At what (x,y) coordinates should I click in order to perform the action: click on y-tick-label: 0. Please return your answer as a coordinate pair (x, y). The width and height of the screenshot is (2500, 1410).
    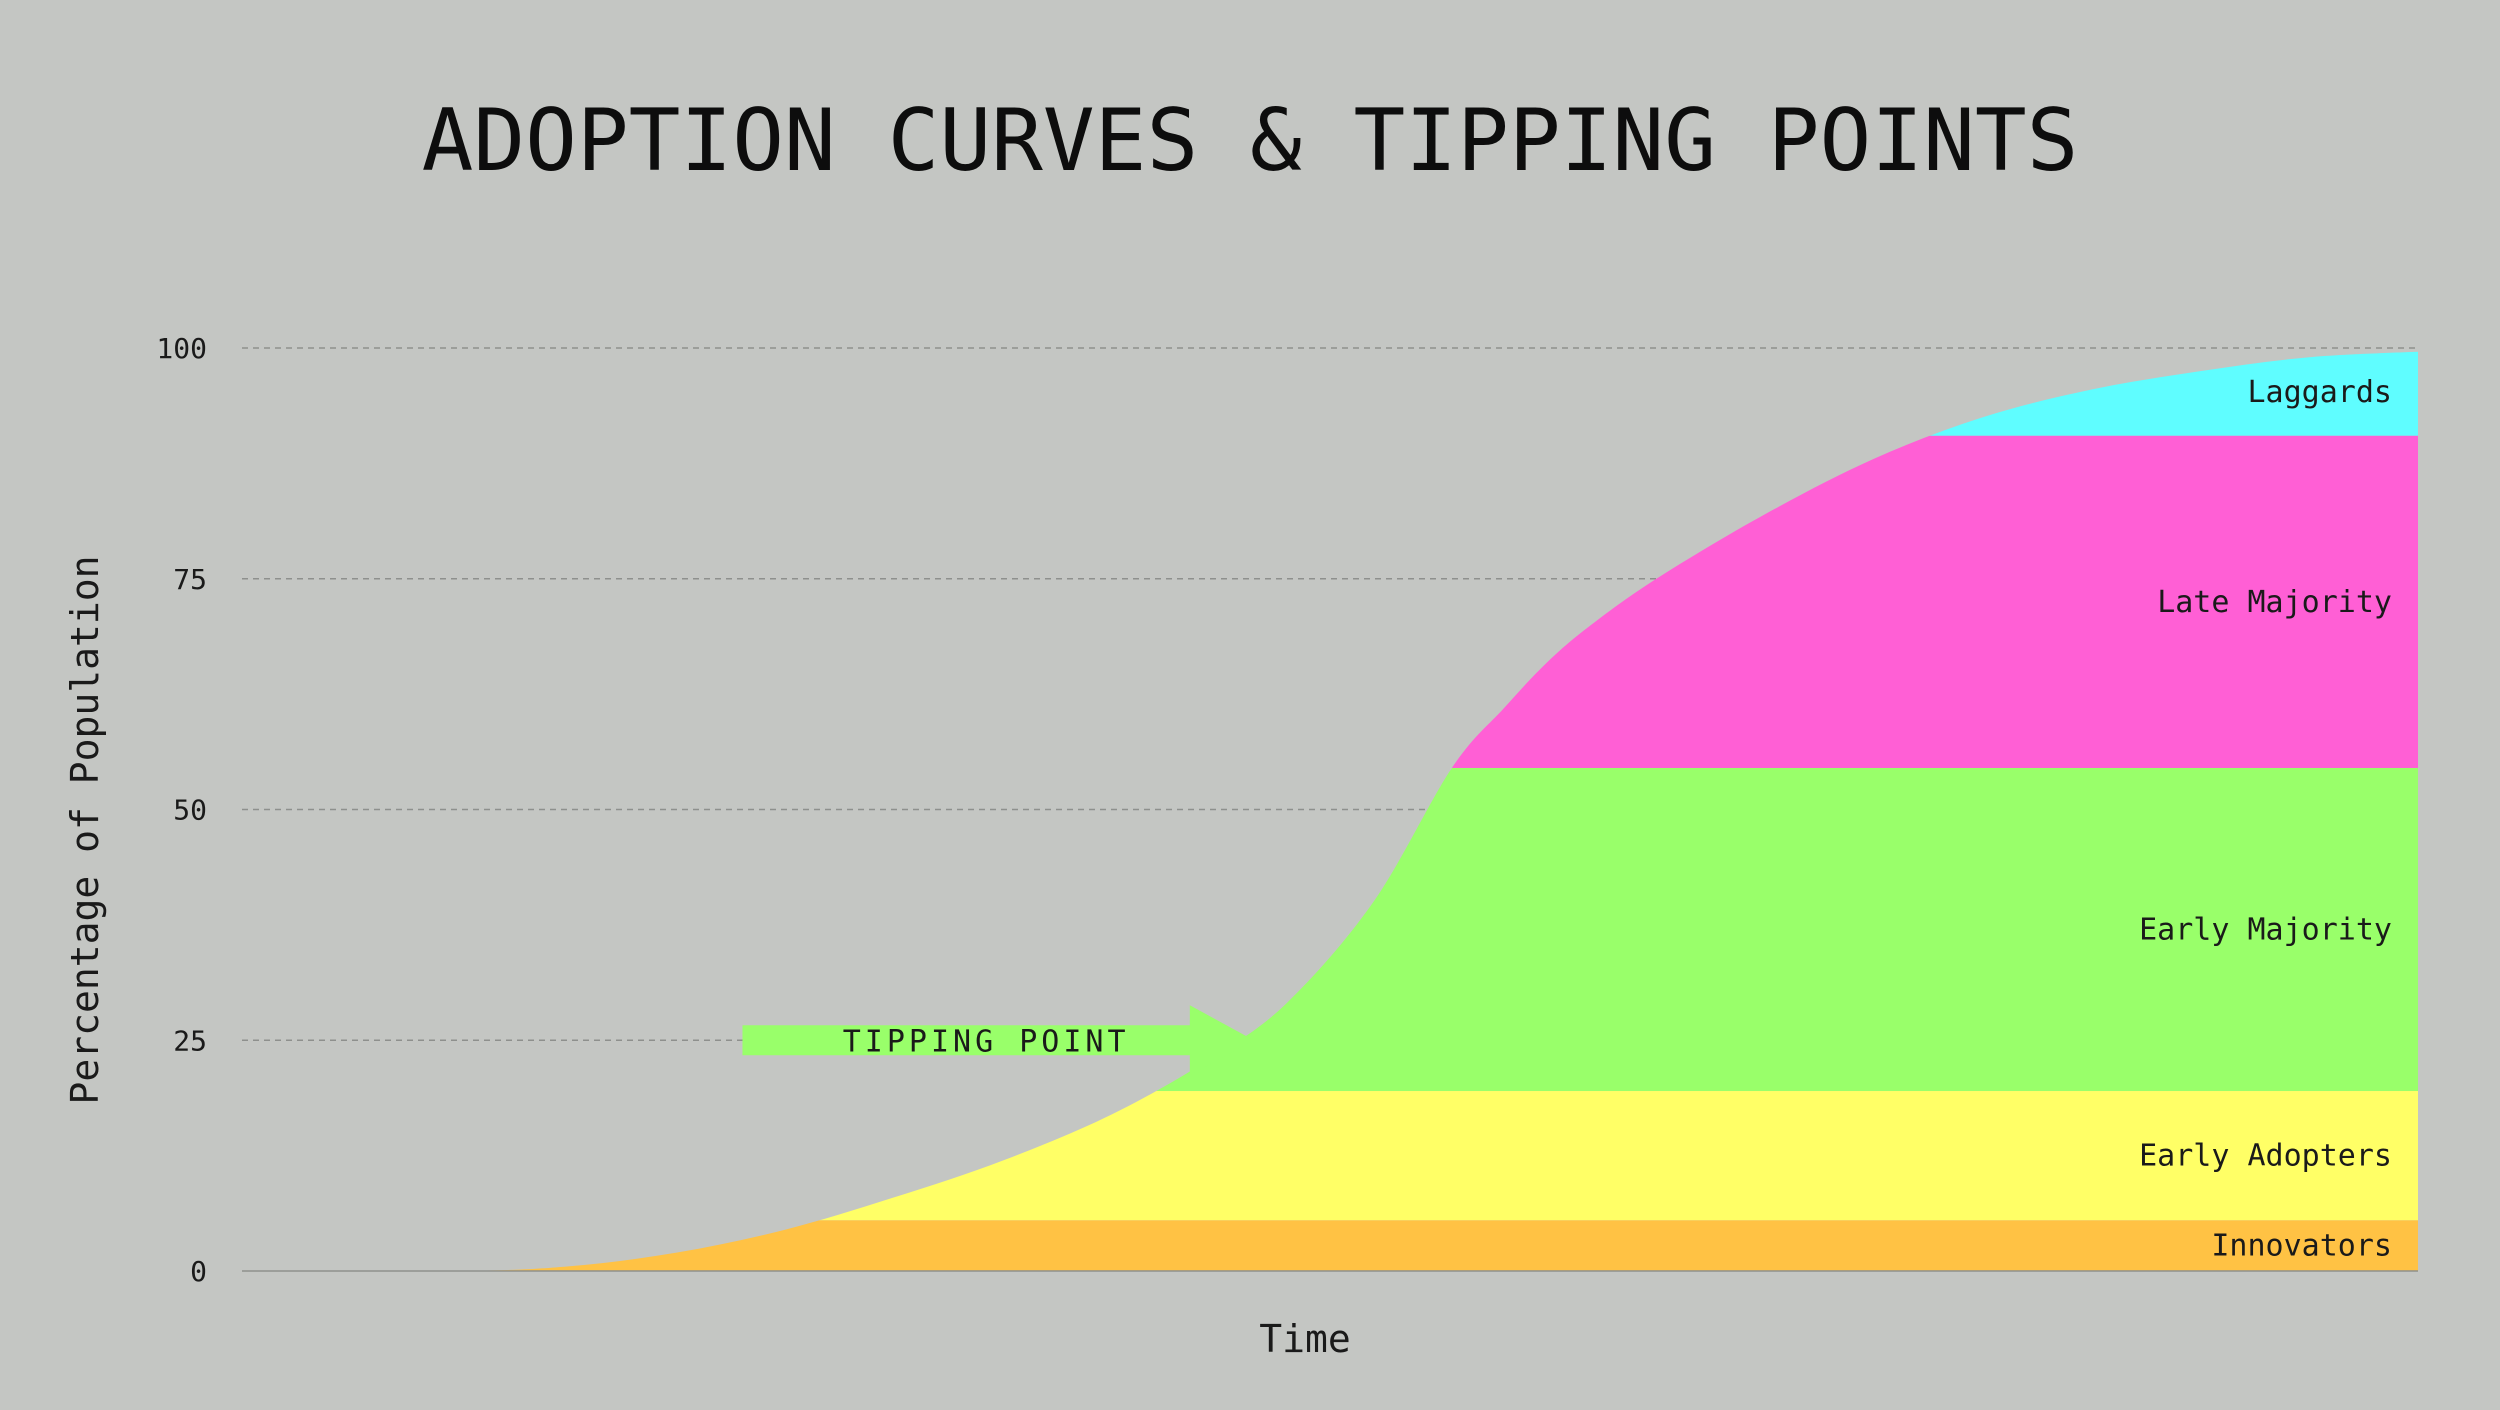
    Looking at the image, I should click on (198, 1271).